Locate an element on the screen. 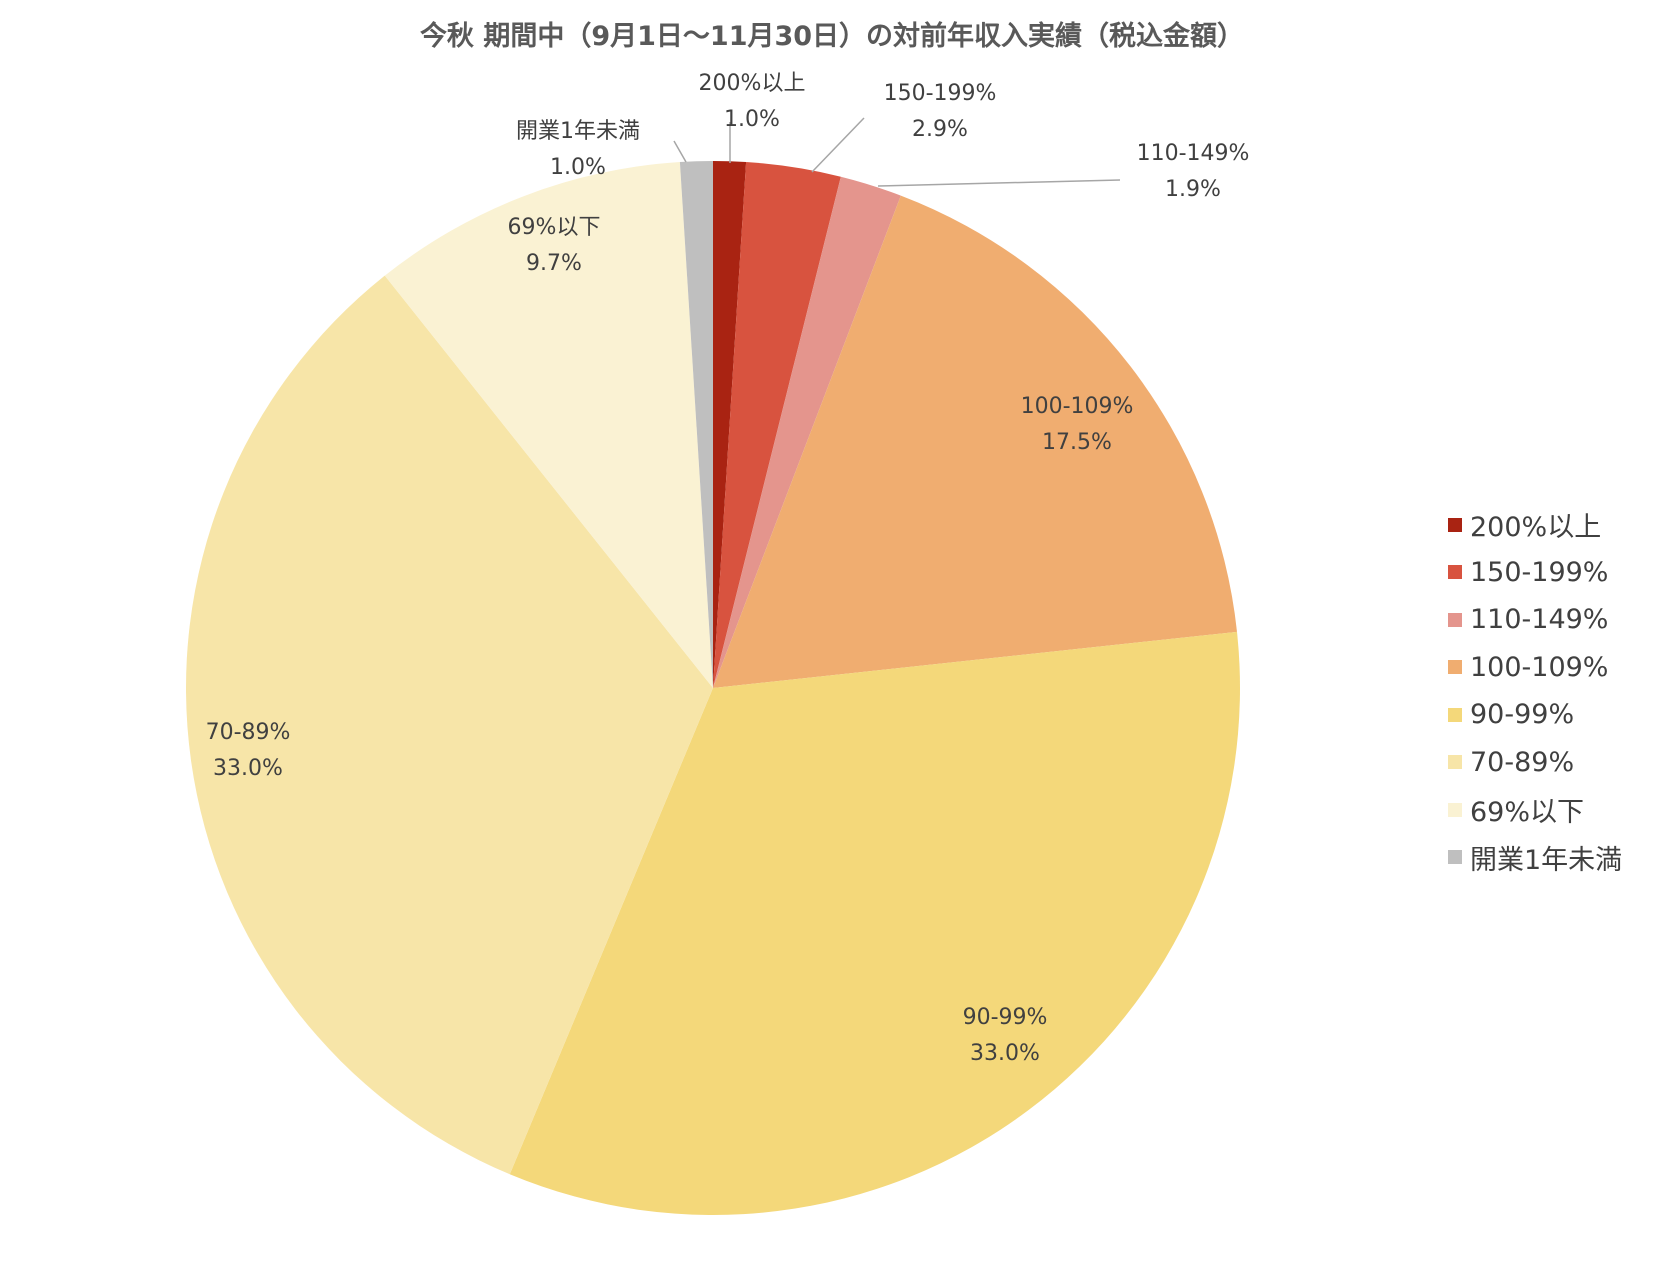 This screenshot has width=1664, height=1262. slice-label-value-3: 17.5% is located at coordinates (1077, 442).